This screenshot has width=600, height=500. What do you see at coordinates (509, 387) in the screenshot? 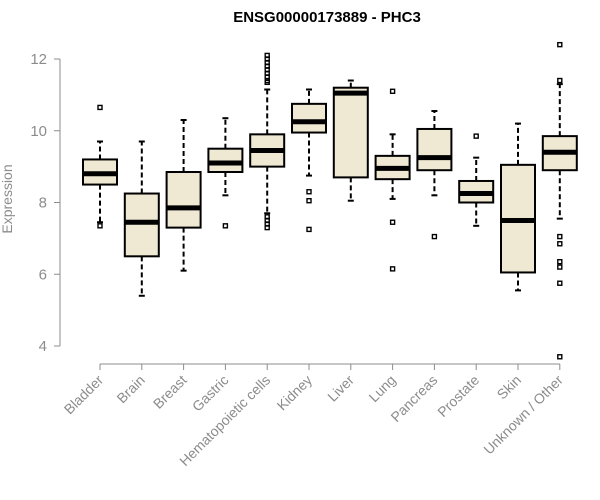
I see `x-tick-label: Skin` at bounding box center [509, 387].